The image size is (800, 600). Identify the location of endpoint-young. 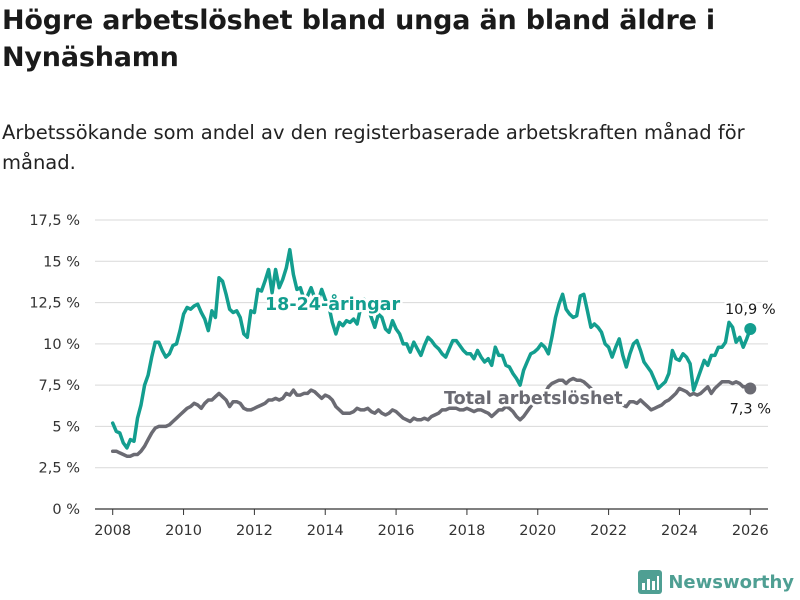
(750, 328).